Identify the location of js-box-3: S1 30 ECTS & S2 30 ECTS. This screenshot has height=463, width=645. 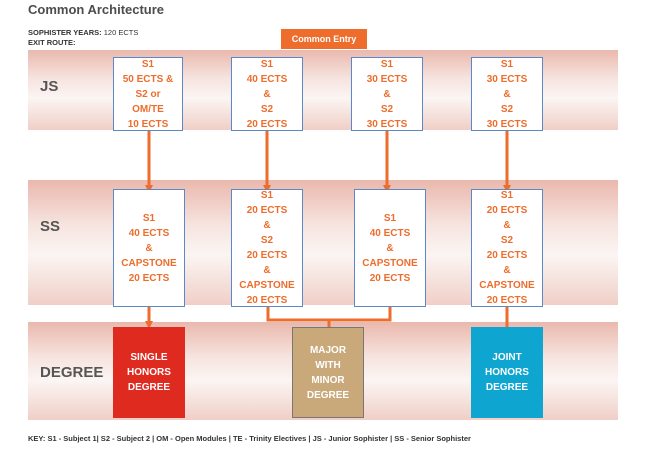
(387, 94).